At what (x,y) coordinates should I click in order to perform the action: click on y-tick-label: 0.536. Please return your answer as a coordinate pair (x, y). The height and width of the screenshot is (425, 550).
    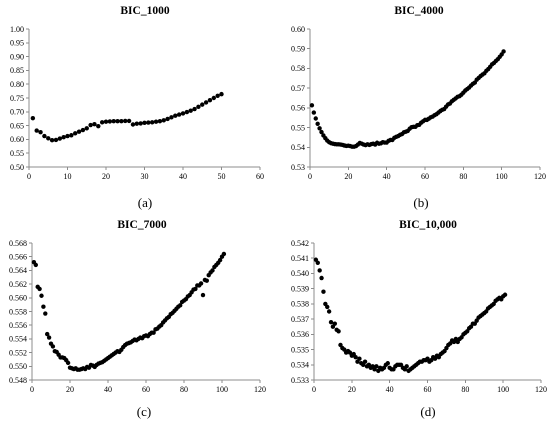
    Looking at the image, I should click on (300, 334).